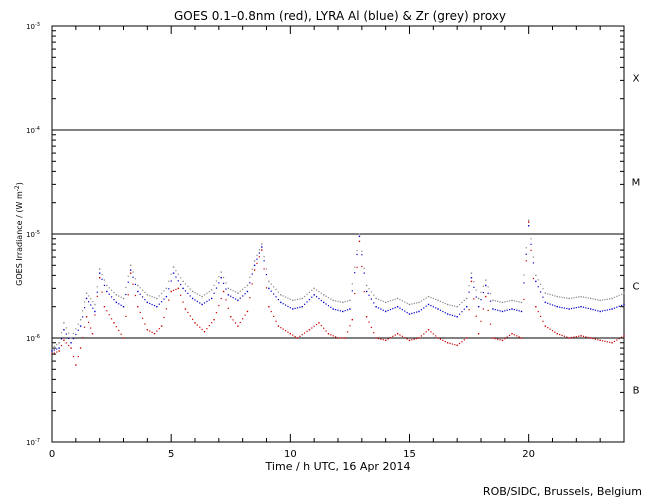  What do you see at coordinates (636, 286) in the screenshot?
I see `flare-class-label: C` at bounding box center [636, 286].